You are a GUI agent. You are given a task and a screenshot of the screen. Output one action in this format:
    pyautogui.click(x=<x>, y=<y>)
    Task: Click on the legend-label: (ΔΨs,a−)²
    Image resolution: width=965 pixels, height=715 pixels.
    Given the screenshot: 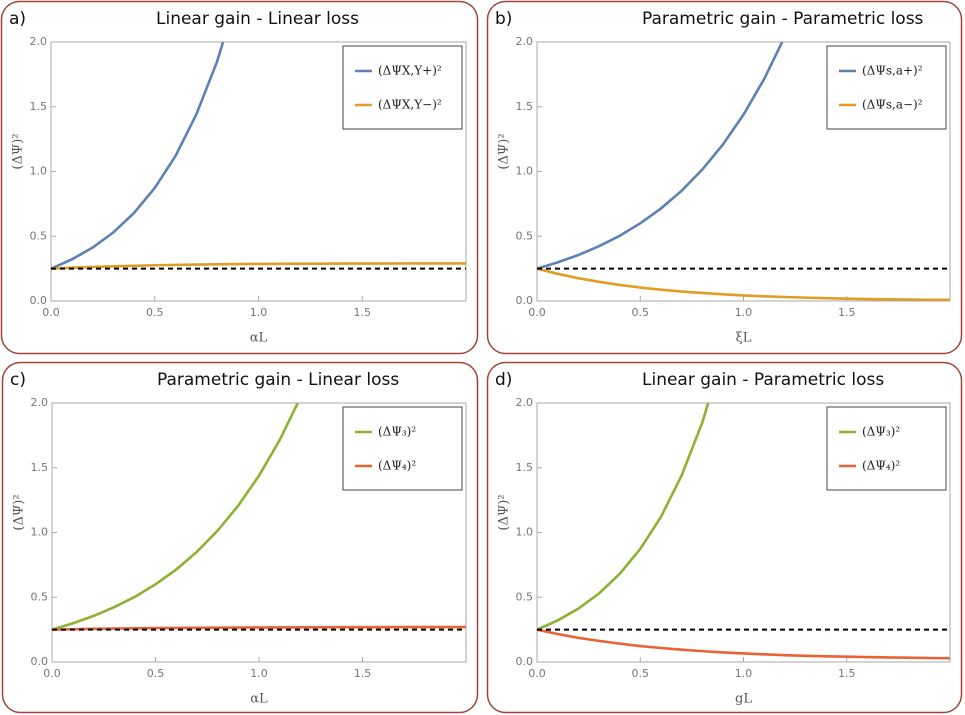 What is the action you would take?
    pyautogui.click(x=892, y=105)
    